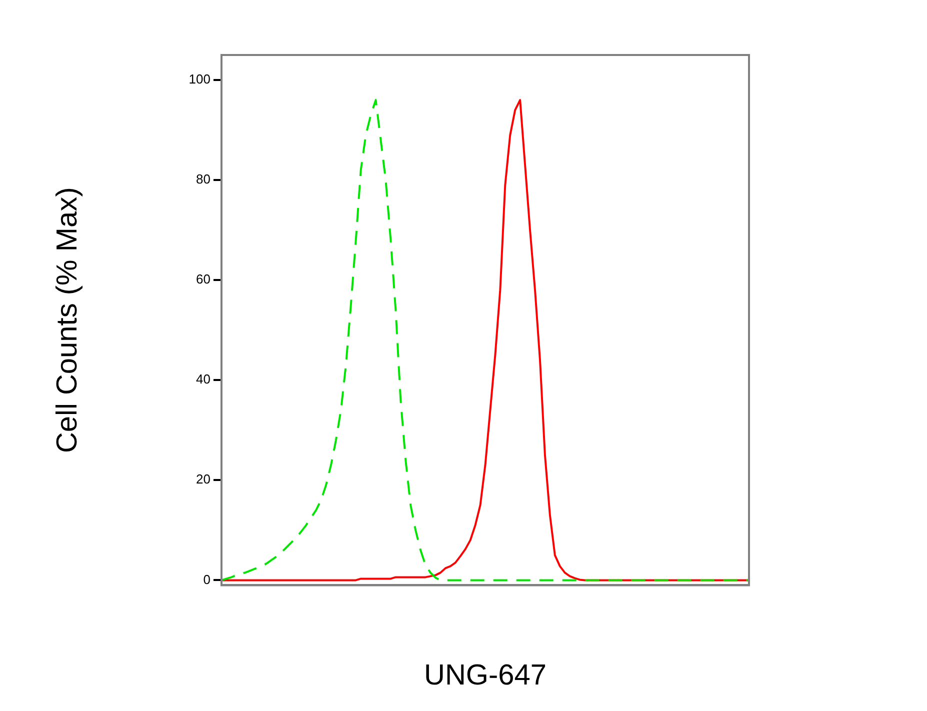 The width and height of the screenshot is (927, 711). Describe the element at coordinates (203, 379) in the screenshot. I see `y-tick-label: 40` at that location.